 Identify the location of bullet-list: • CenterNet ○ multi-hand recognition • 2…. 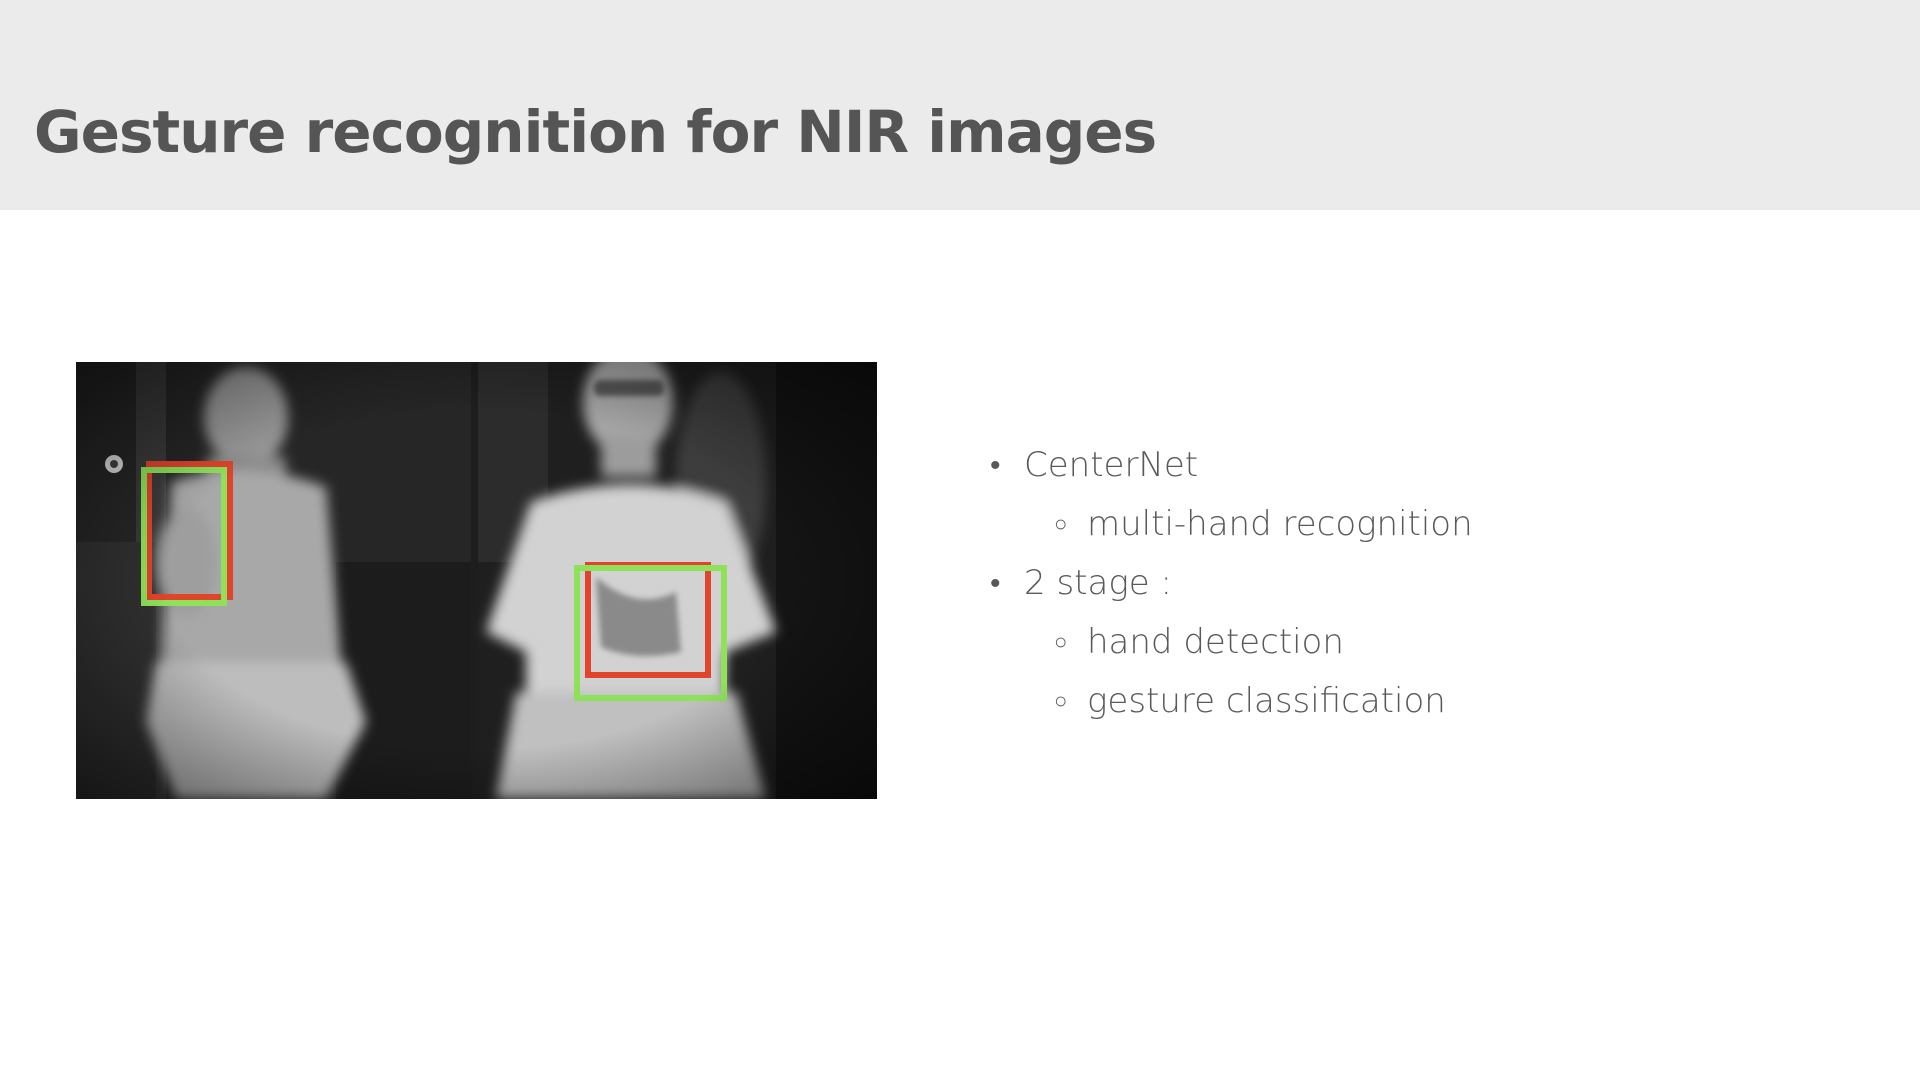
(1390, 583).